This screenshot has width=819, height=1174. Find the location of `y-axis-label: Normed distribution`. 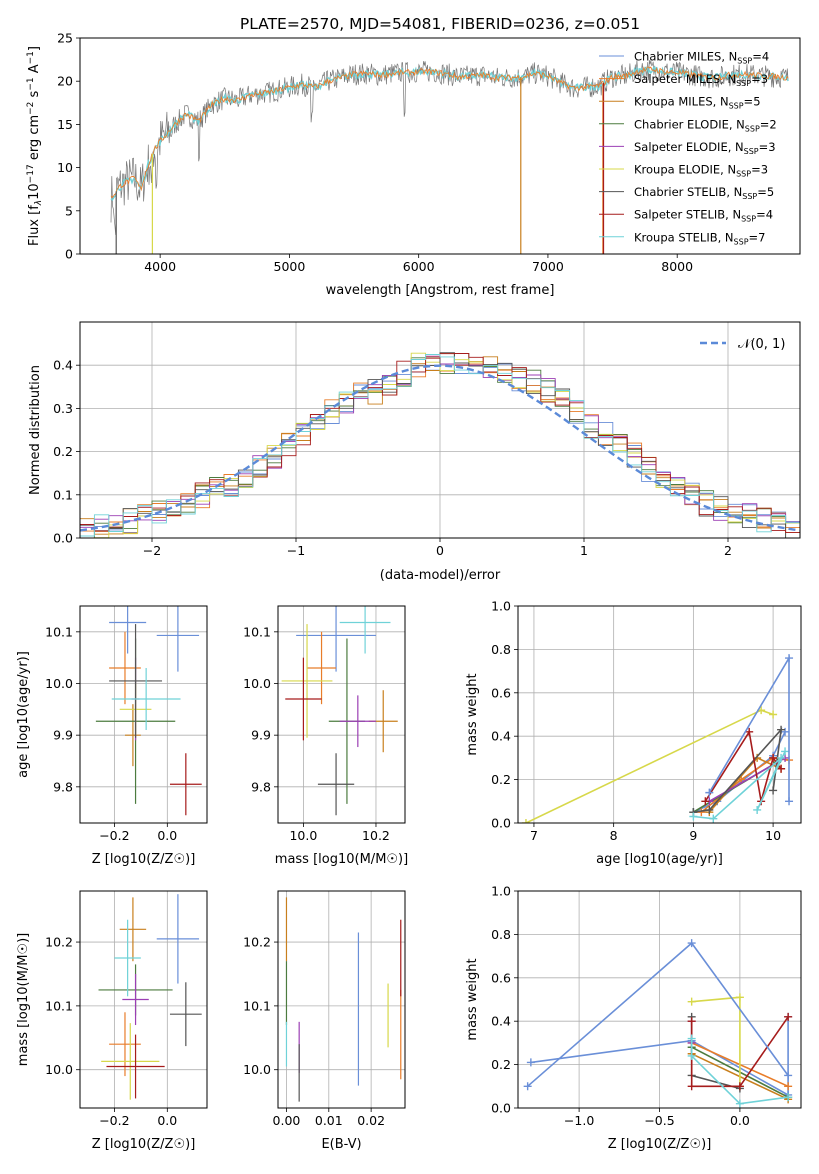

y-axis-label: Normed distribution is located at coordinates (35, 430).